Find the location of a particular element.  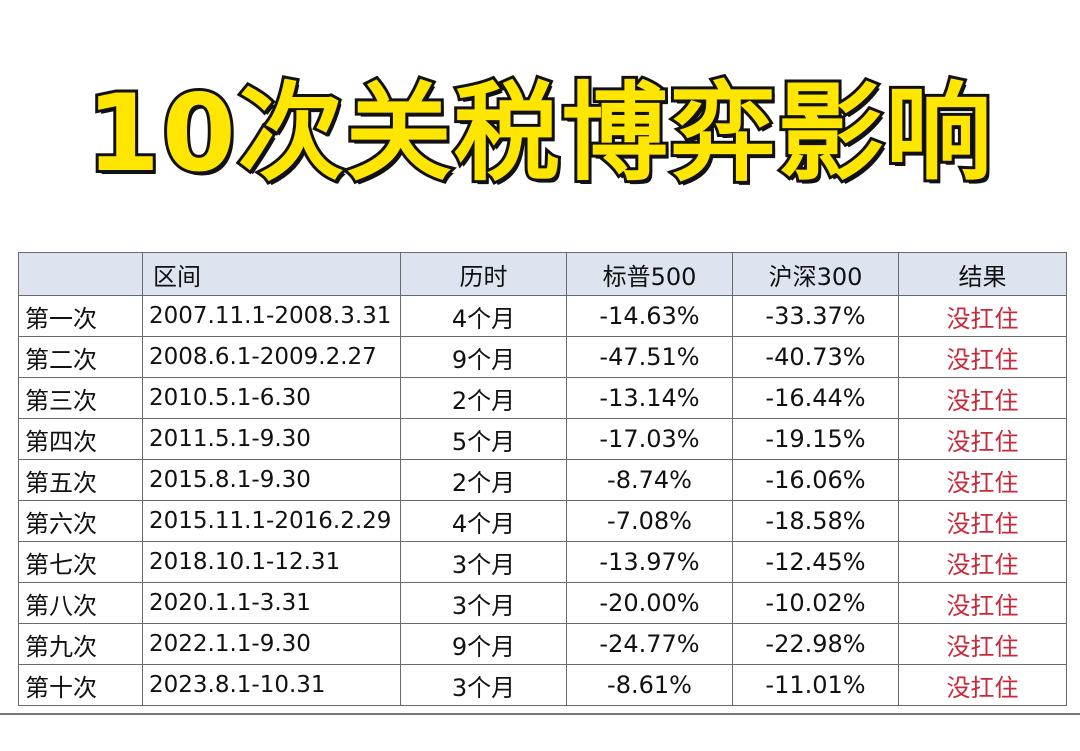

table-row: 第七次 2018.10.1-12.31 3个月 -13.97% -12.45% 没扛住 is located at coordinates (542, 562).